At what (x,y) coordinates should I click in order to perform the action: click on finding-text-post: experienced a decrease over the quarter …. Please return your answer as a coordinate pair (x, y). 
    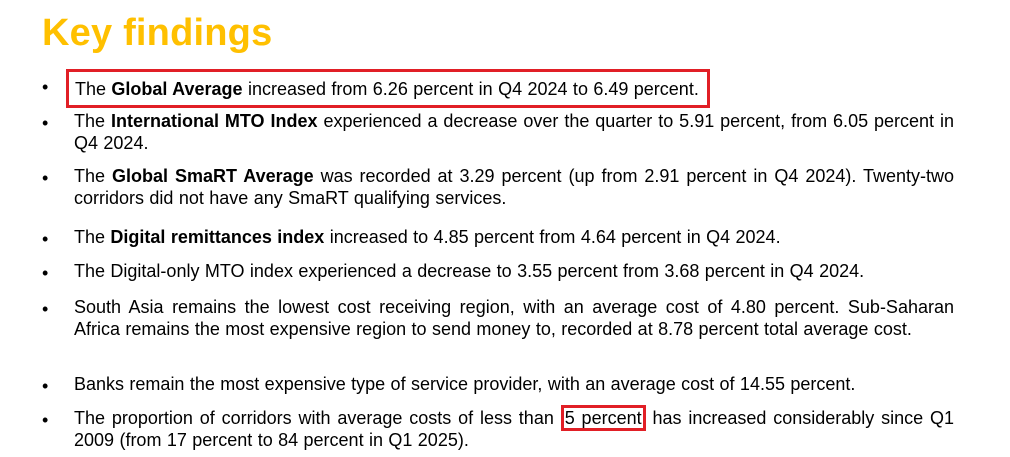
    Looking at the image, I should click on (514, 132).